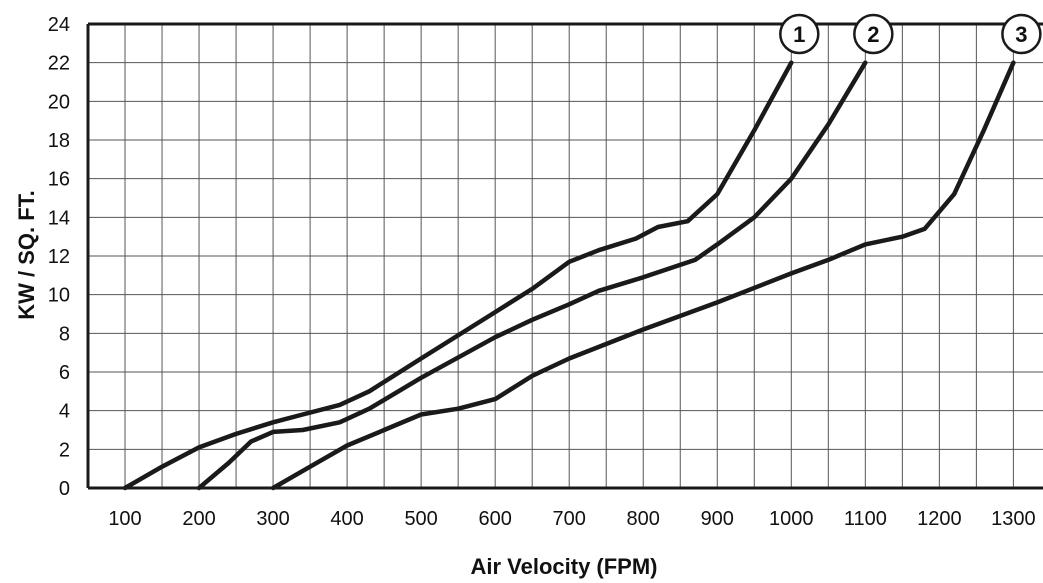  I want to click on y-axis-title: KW / SQ. FT., so click(26, 255).